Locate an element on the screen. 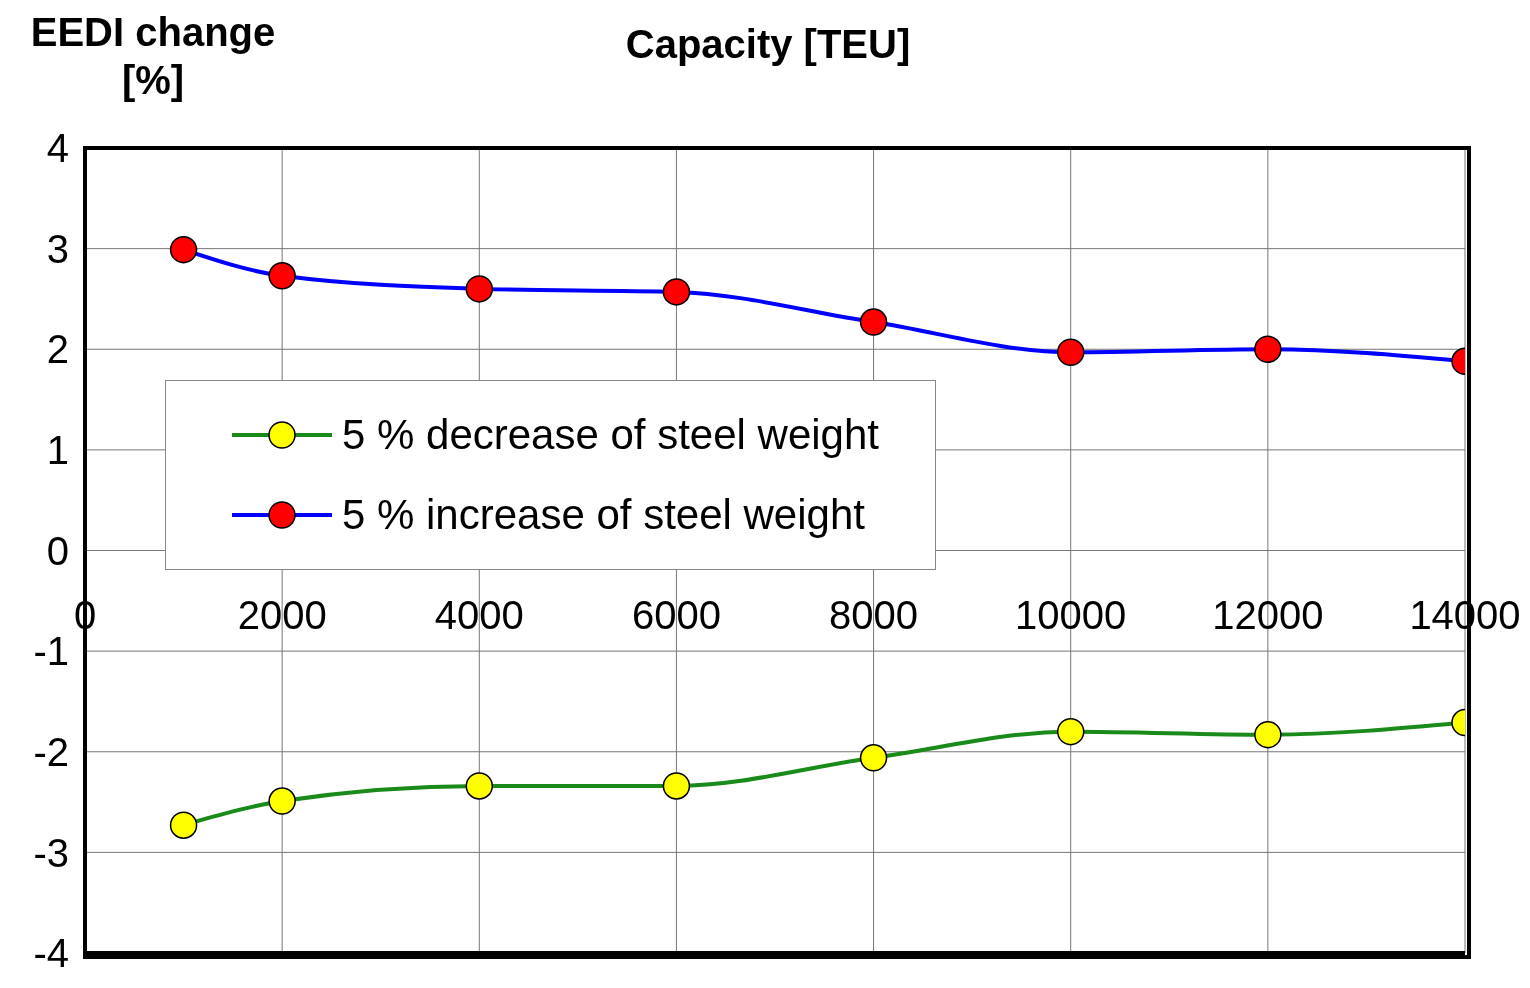 Image resolution: width=1530 pixels, height=988 pixels. x-tick-label: 12000 is located at coordinates (1268, 614).